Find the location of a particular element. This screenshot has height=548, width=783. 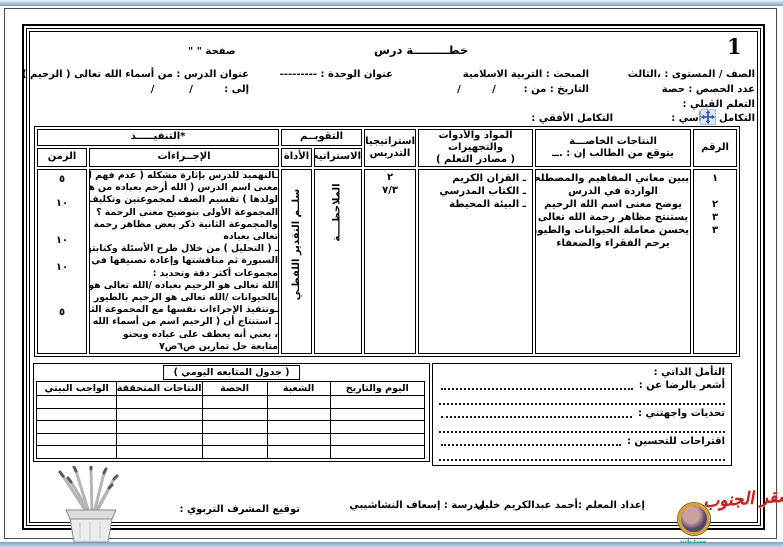

page-label: صفحة " " is located at coordinates (212, 51).